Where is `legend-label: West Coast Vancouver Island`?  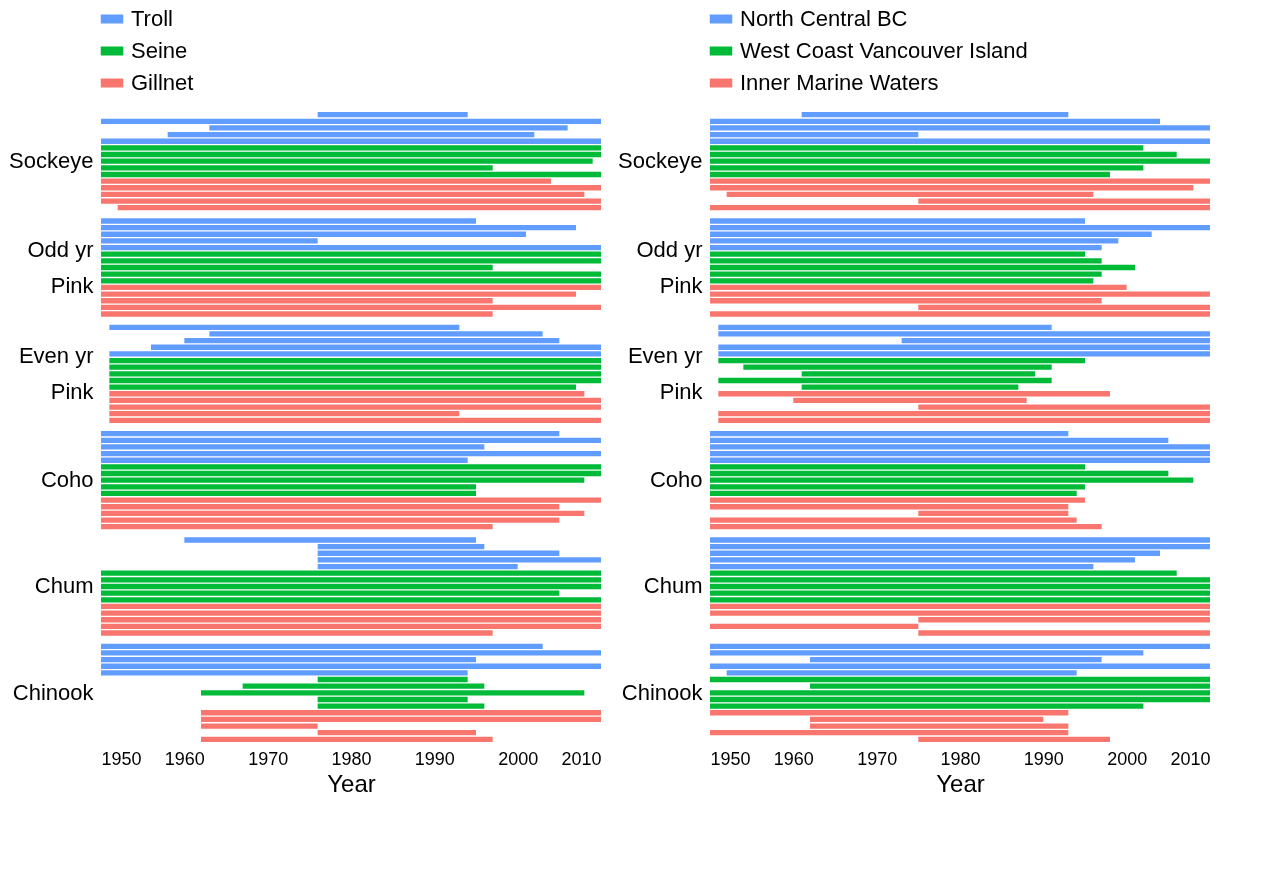 legend-label: West Coast Vancouver Island is located at coordinates (884, 50).